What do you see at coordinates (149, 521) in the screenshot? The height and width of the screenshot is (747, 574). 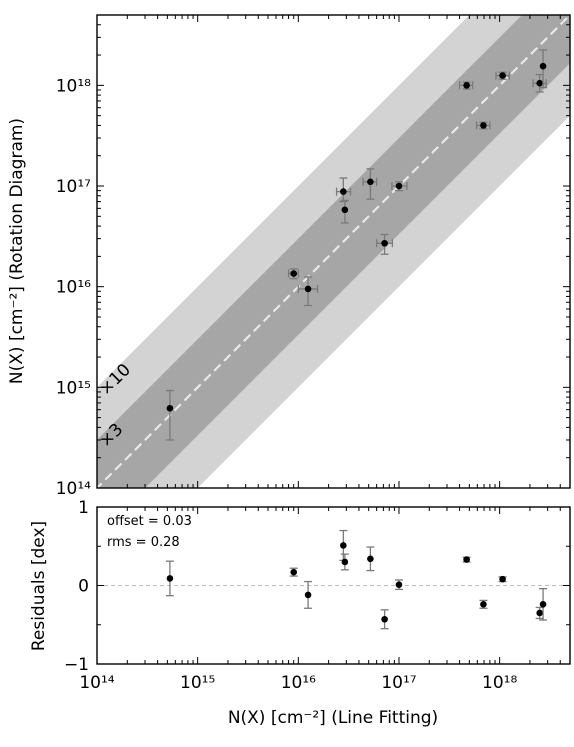 I see `offset-annotation: offset = 0.03` at bounding box center [149, 521].